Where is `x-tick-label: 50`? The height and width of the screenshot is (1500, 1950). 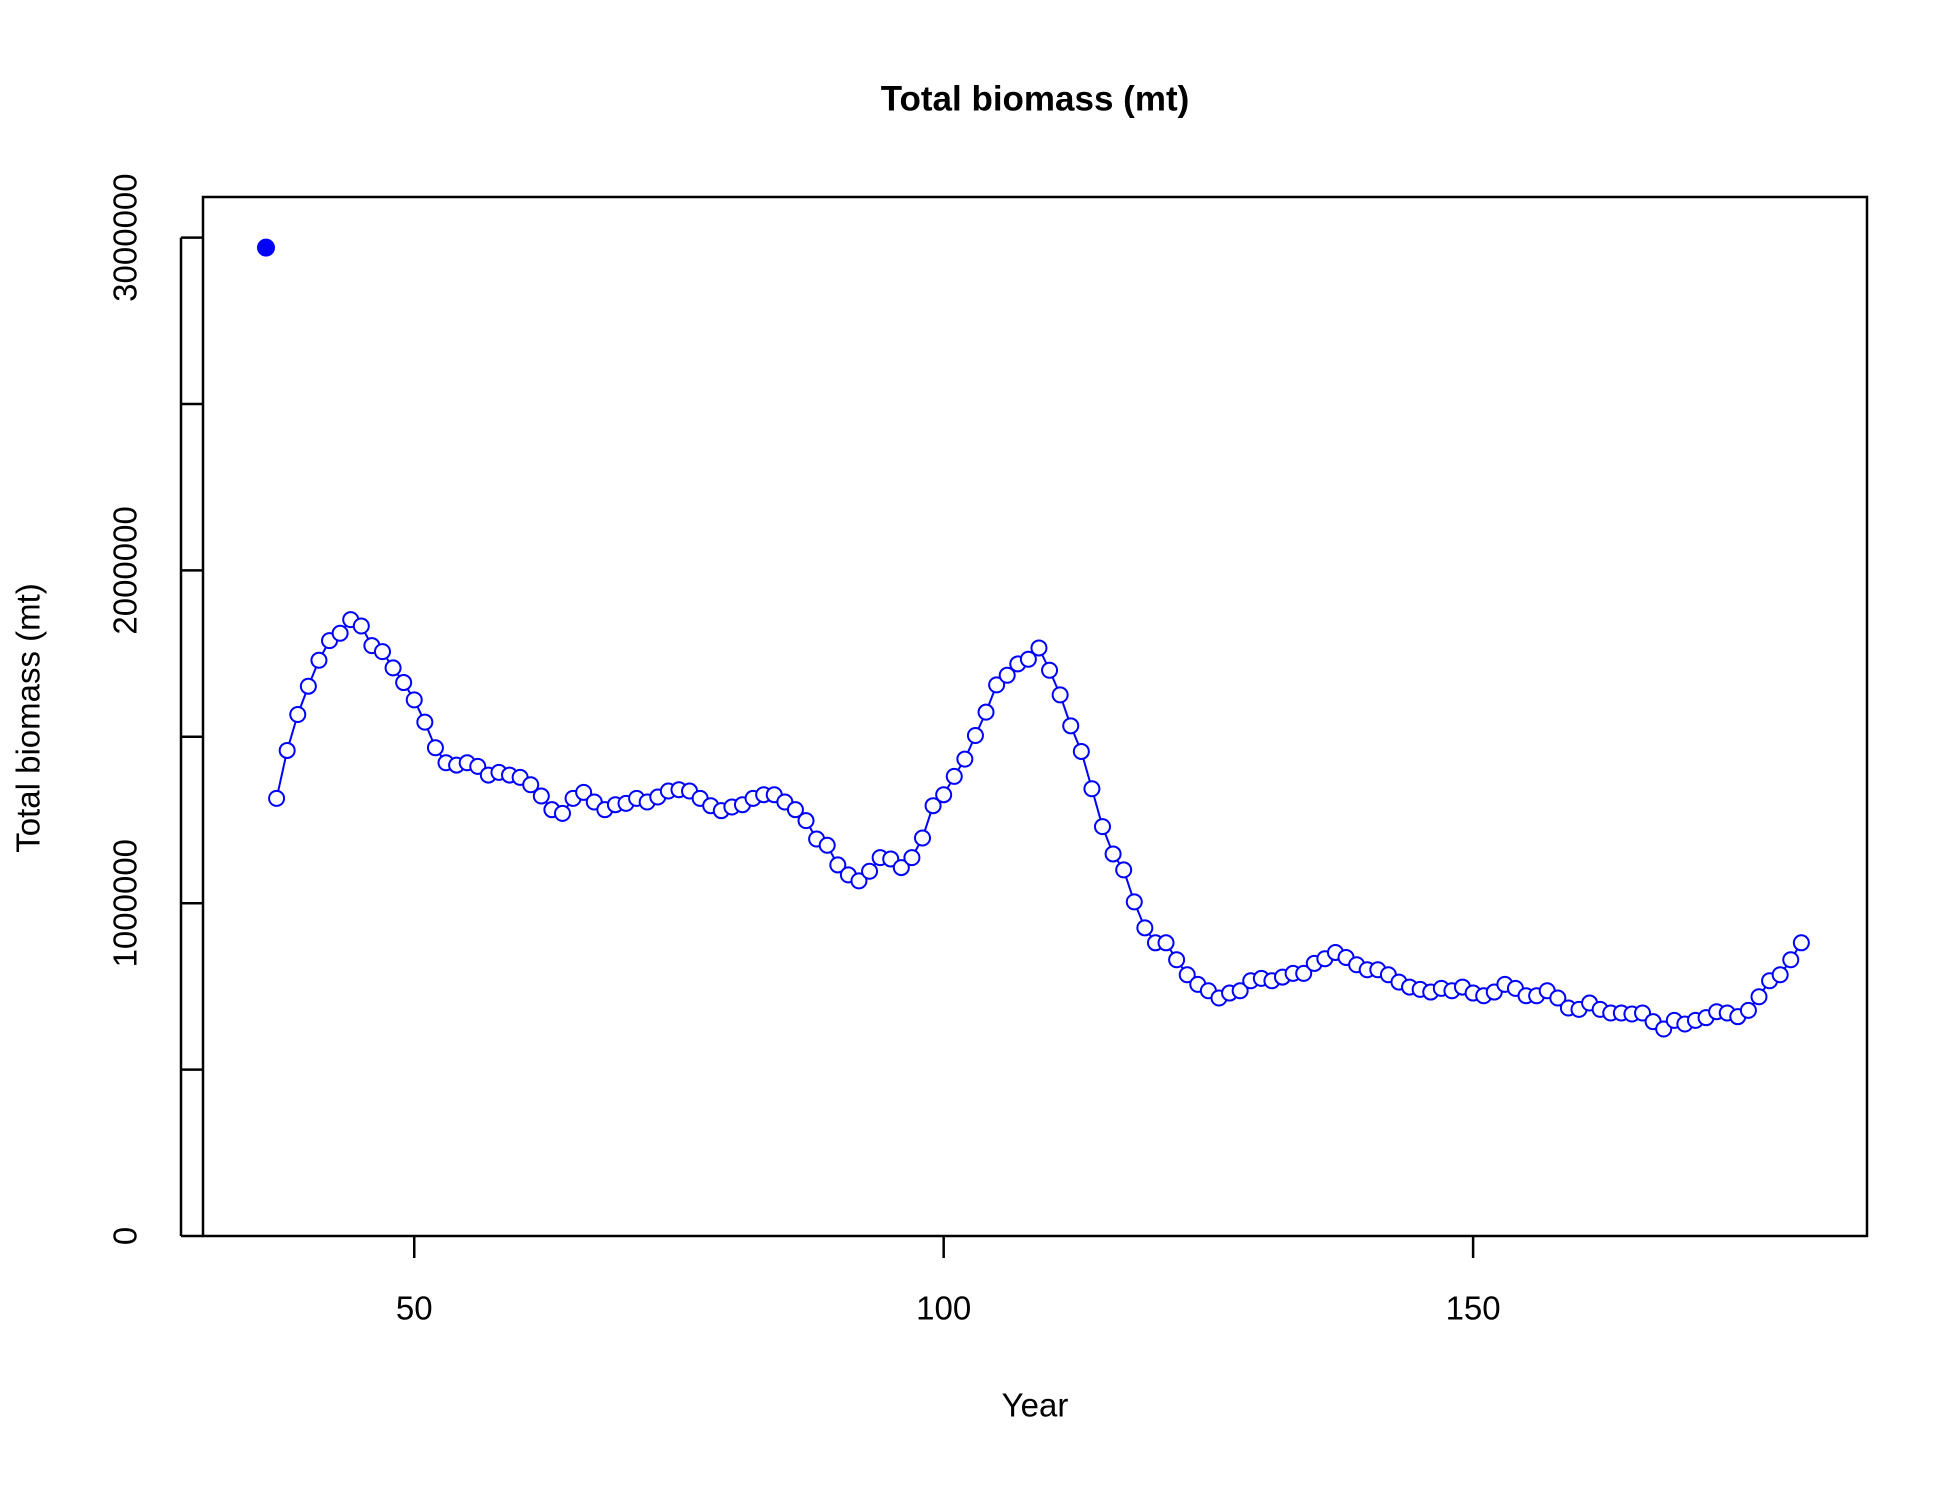 x-tick-label: 50 is located at coordinates (414, 1308).